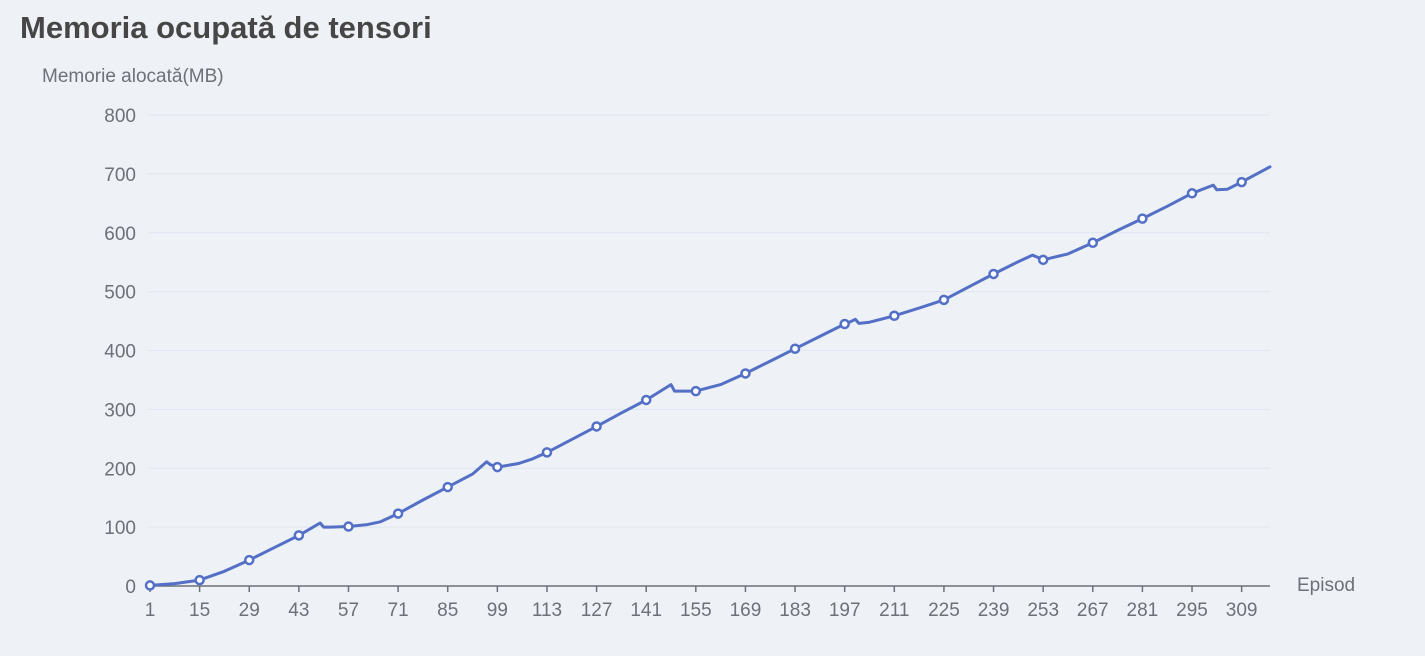 This screenshot has height=656, width=1425. Describe the element at coordinates (845, 610) in the screenshot. I see `x-tick-label: 197` at that location.